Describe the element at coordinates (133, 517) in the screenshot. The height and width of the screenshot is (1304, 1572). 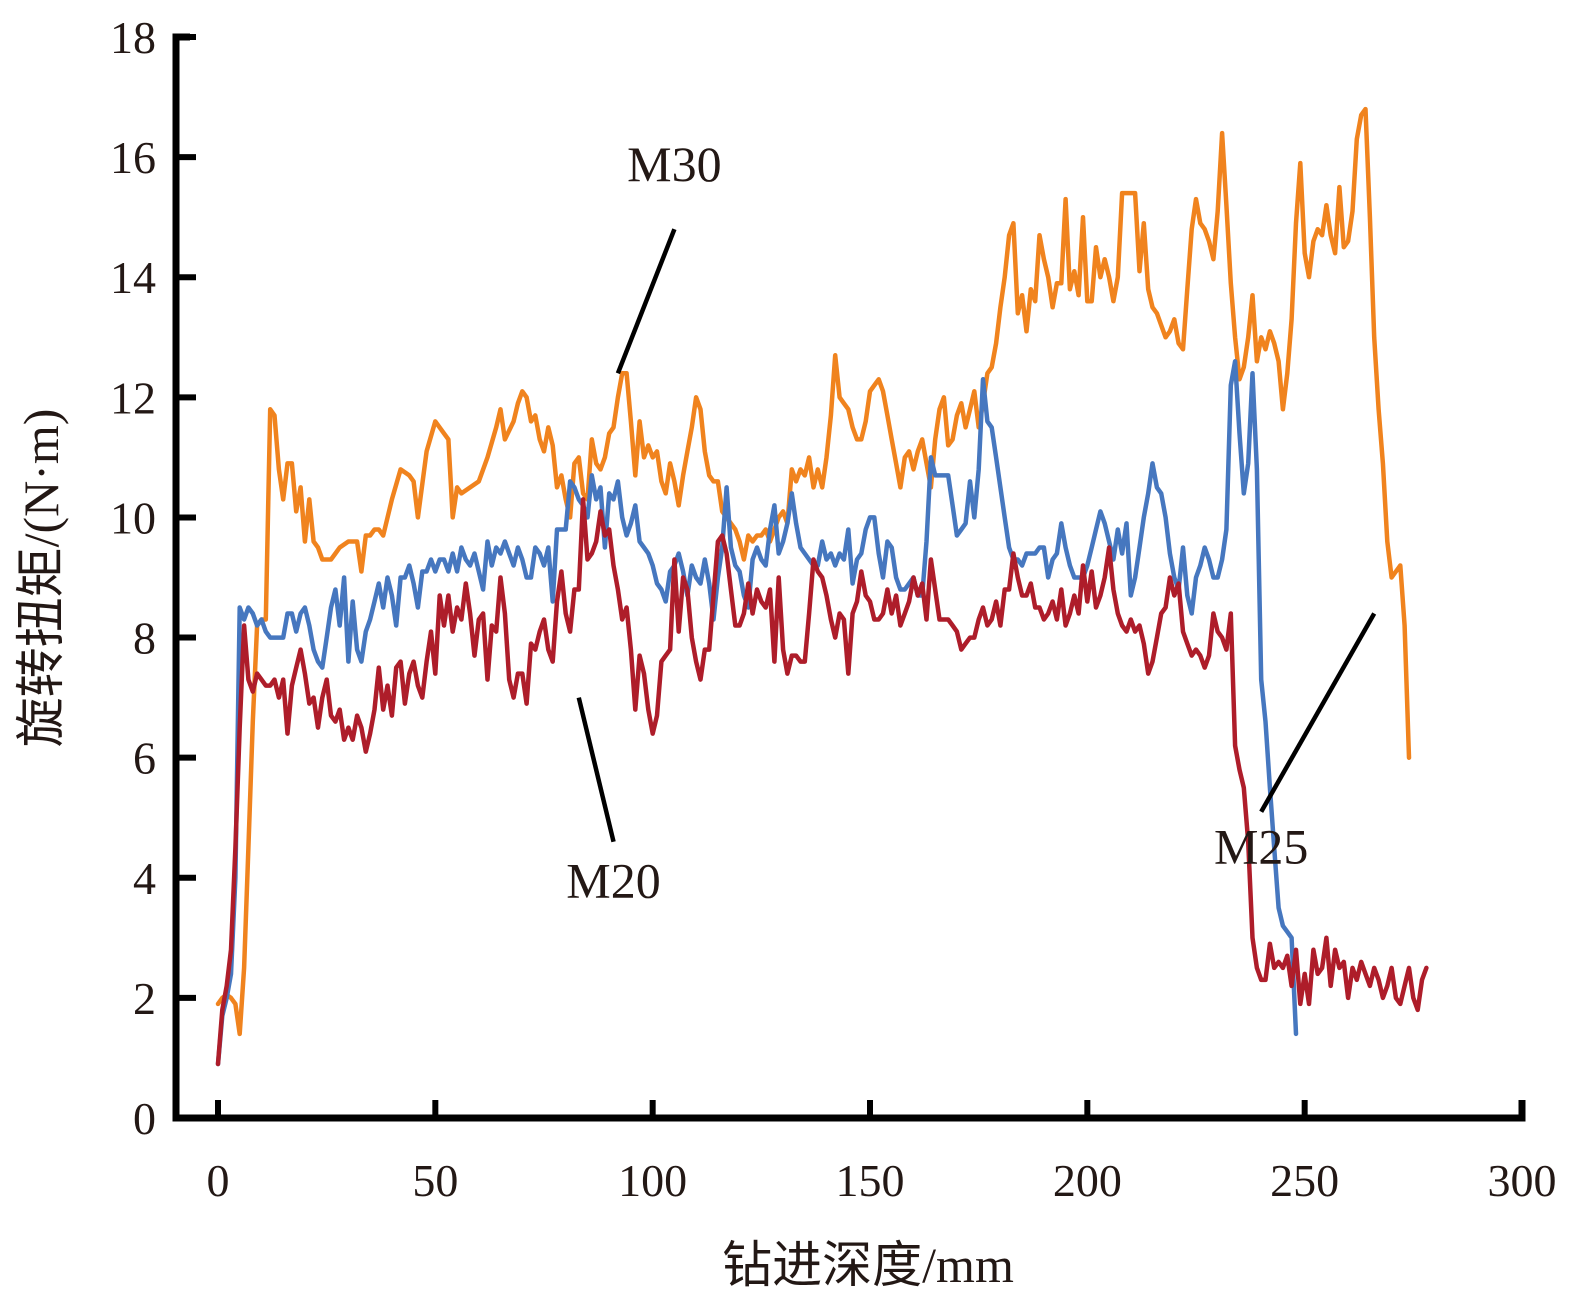
I see `y-tick-label: 10` at that location.